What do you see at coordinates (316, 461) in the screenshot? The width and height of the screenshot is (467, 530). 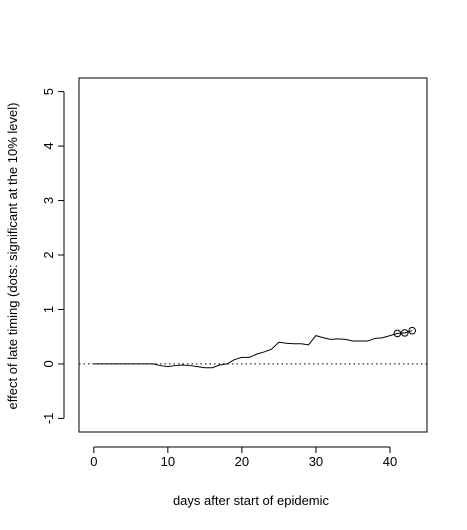 I see `x-tick-label: 30` at bounding box center [316, 461].